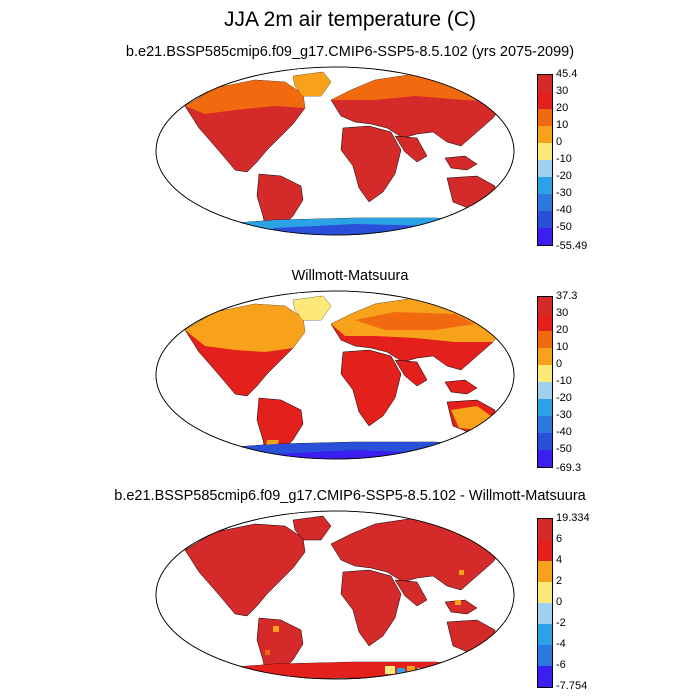  What do you see at coordinates (350, 19) in the screenshot?
I see `figure-title: JJA 2m air temperature (C)` at bounding box center [350, 19].